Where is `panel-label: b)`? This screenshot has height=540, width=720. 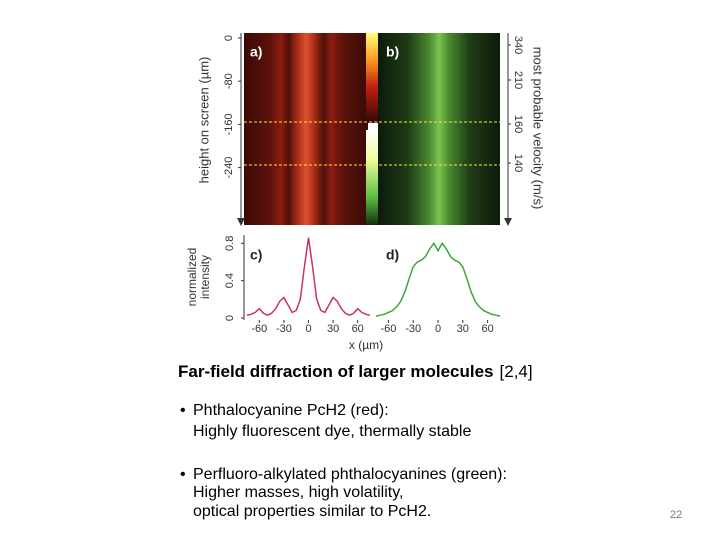 panel-label: b) is located at coordinates (392, 52).